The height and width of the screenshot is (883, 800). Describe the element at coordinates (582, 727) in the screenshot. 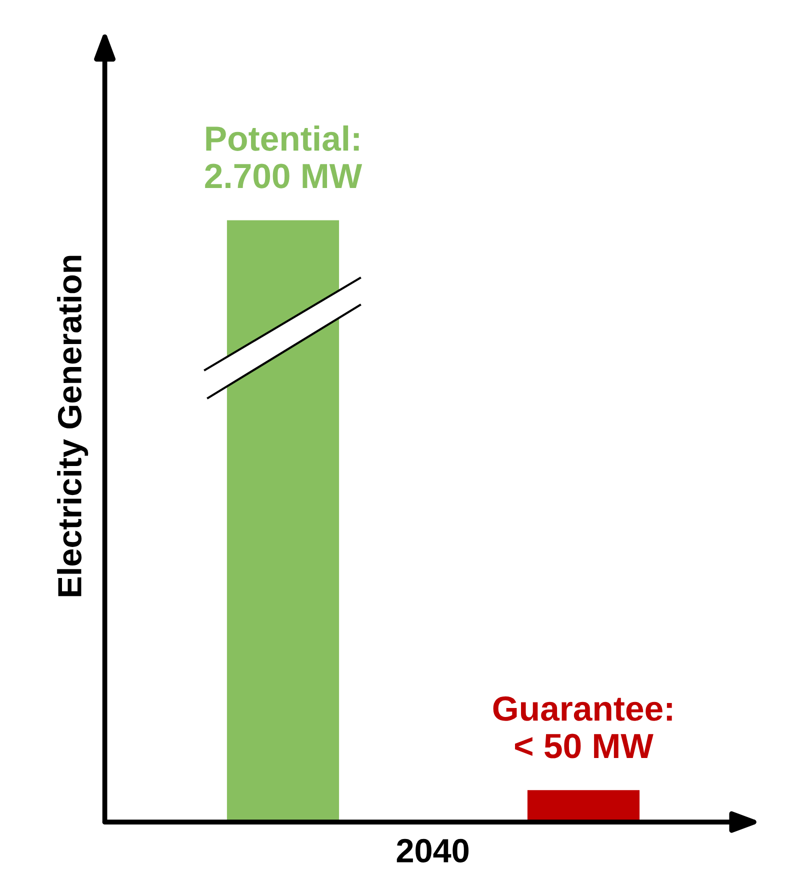

I see `annotation: Guarantee: < 50 MW` at that location.